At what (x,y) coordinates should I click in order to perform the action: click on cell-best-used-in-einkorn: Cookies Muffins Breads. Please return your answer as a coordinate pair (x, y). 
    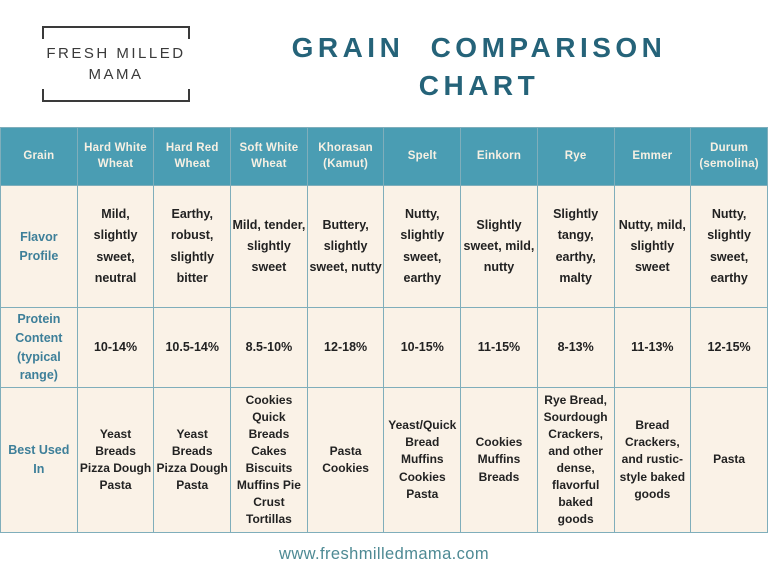
    Looking at the image, I should click on (499, 460).